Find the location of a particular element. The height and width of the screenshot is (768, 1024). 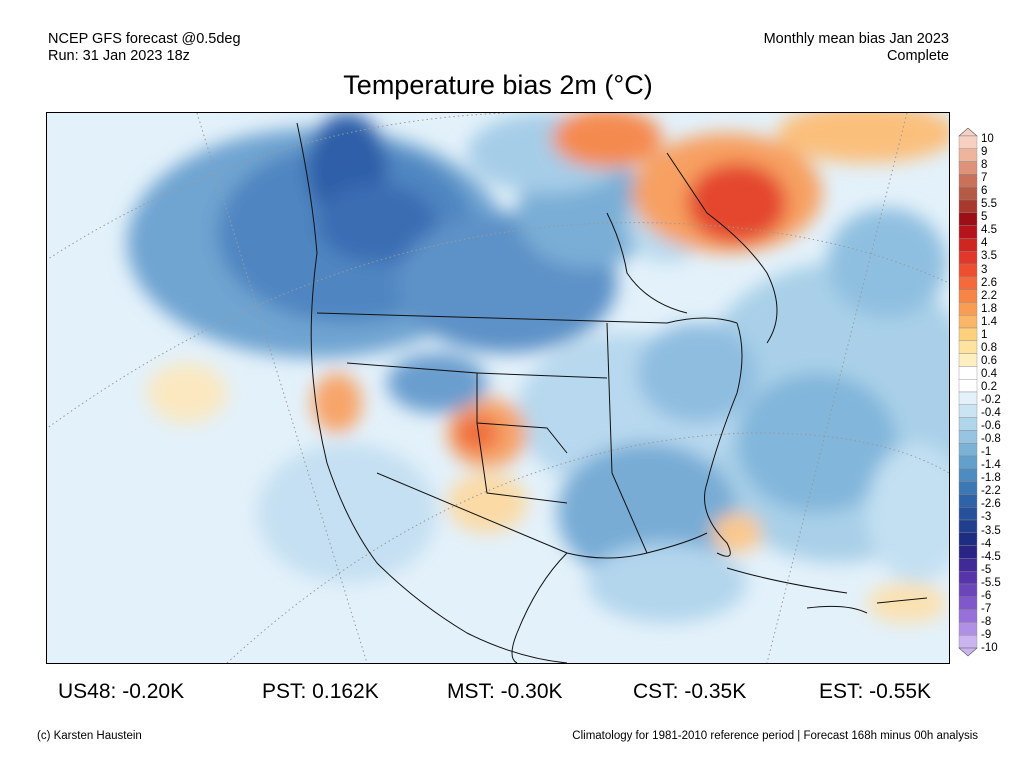

colorbar-tick-label: 3.5 is located at coordinates (989, 256).